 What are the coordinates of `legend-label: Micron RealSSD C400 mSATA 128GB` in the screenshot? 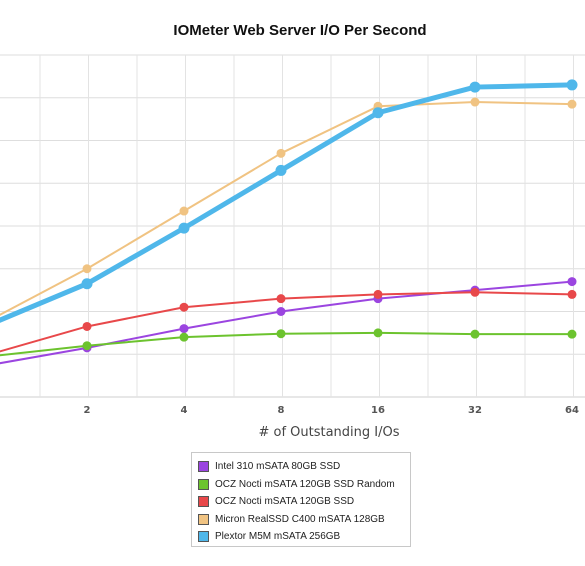 It's located at (300, 519).